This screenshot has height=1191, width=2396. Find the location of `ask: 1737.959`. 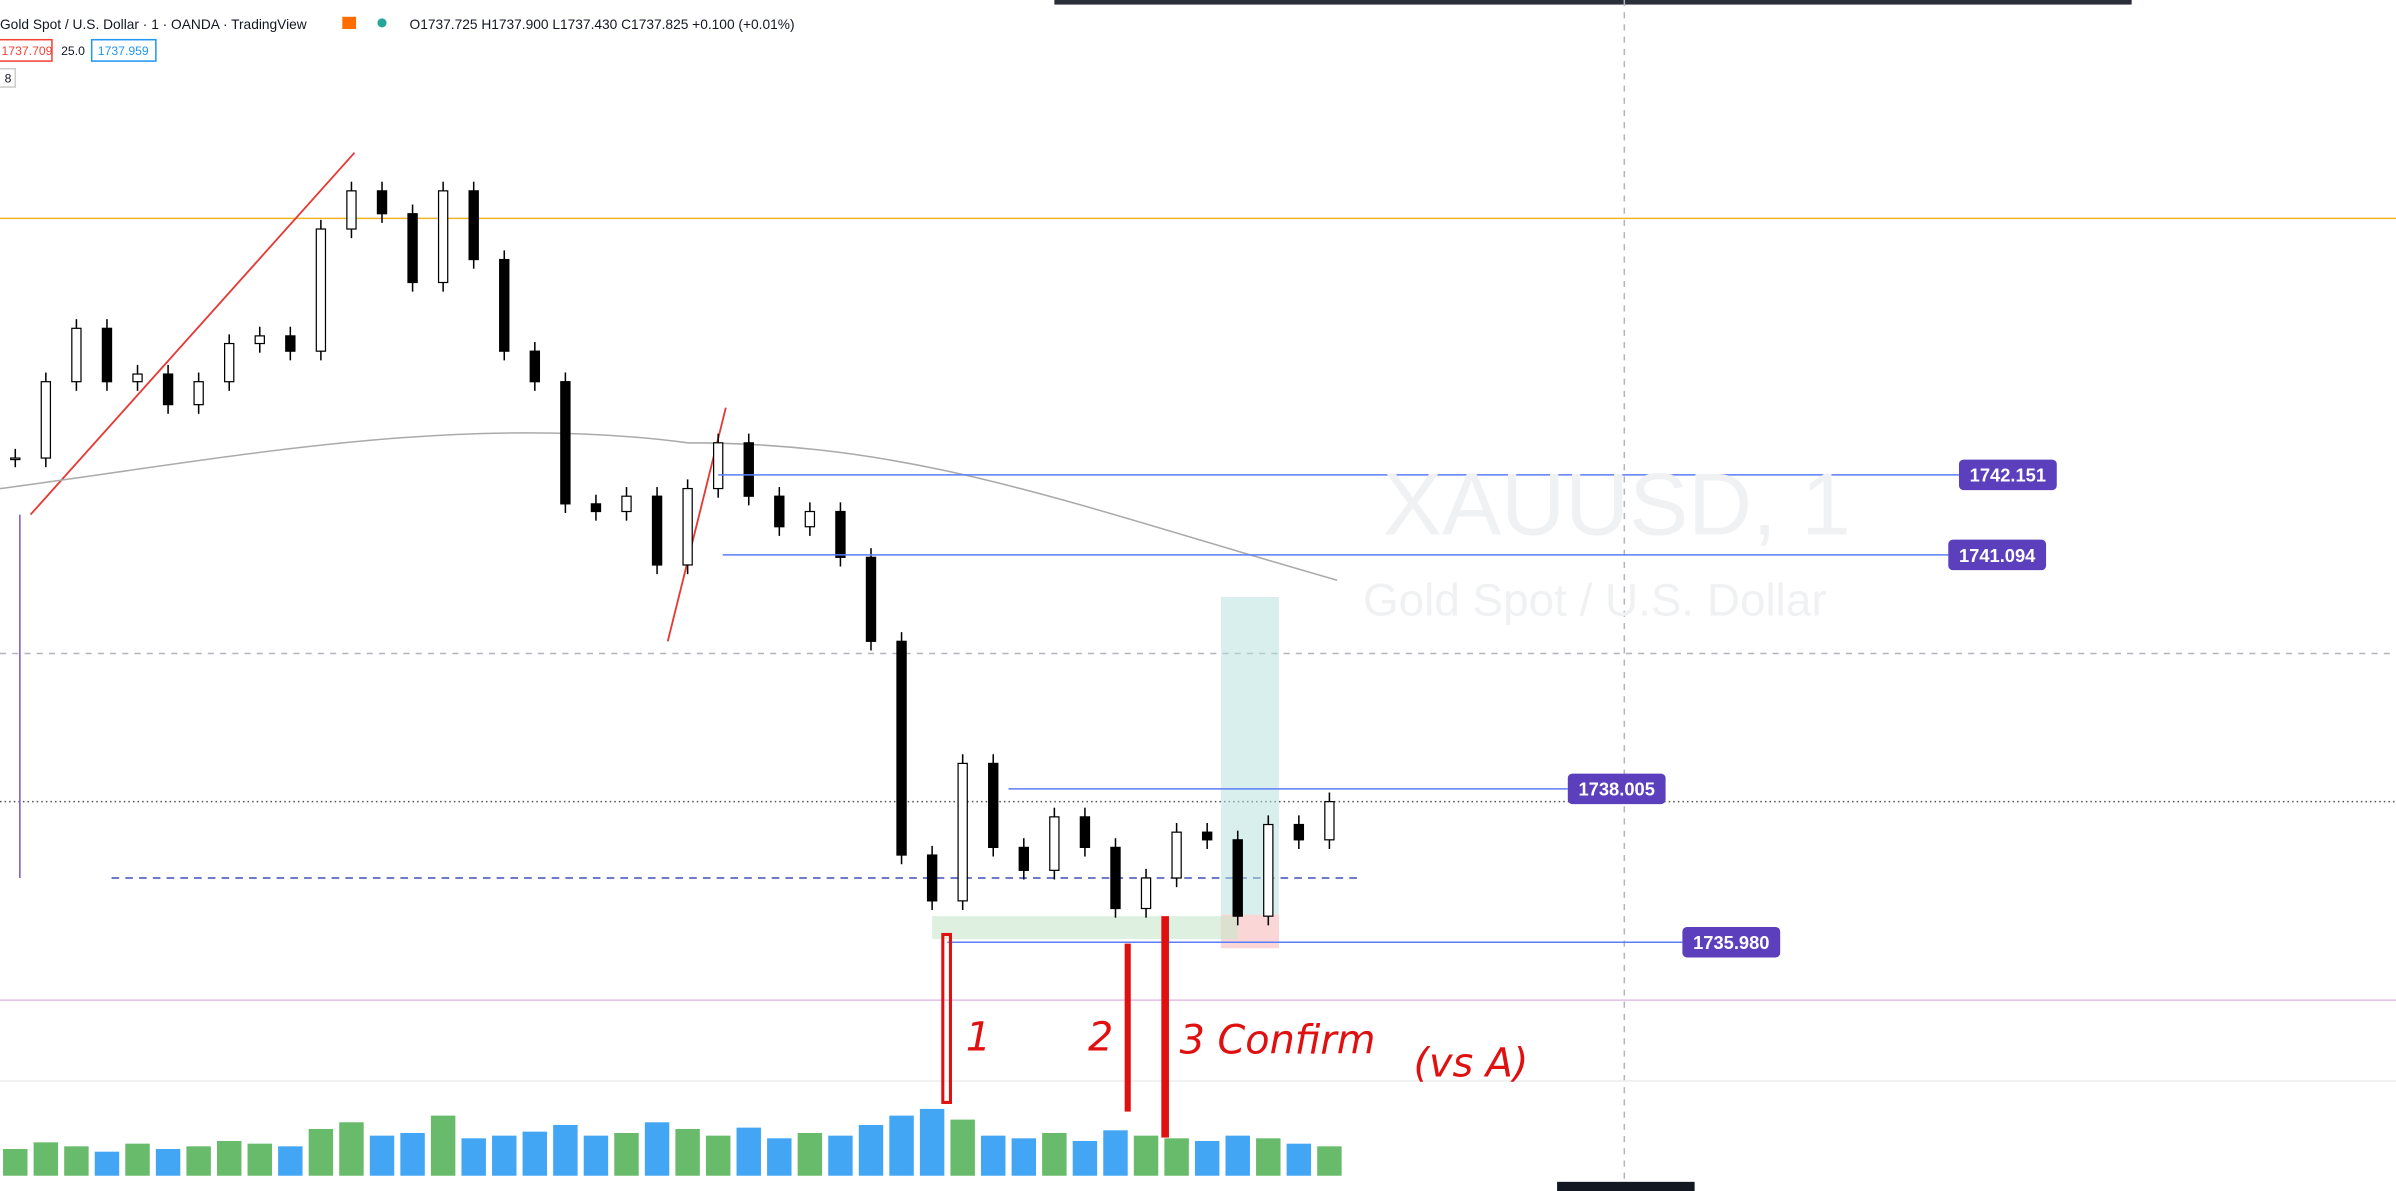

ask: 1737.959 is located at coordinates (123, 51).